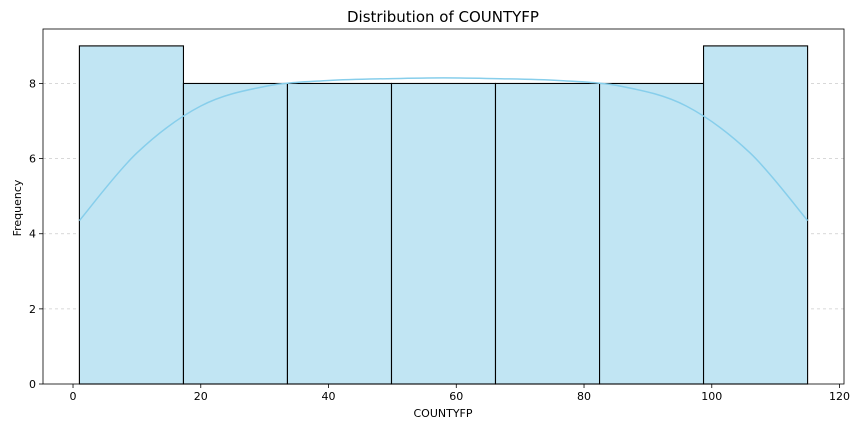 This screenshot has width=864, height=432. I want to click on x-axis-ticks: 0 20 40 60 80 100 120, so click(460, 393).